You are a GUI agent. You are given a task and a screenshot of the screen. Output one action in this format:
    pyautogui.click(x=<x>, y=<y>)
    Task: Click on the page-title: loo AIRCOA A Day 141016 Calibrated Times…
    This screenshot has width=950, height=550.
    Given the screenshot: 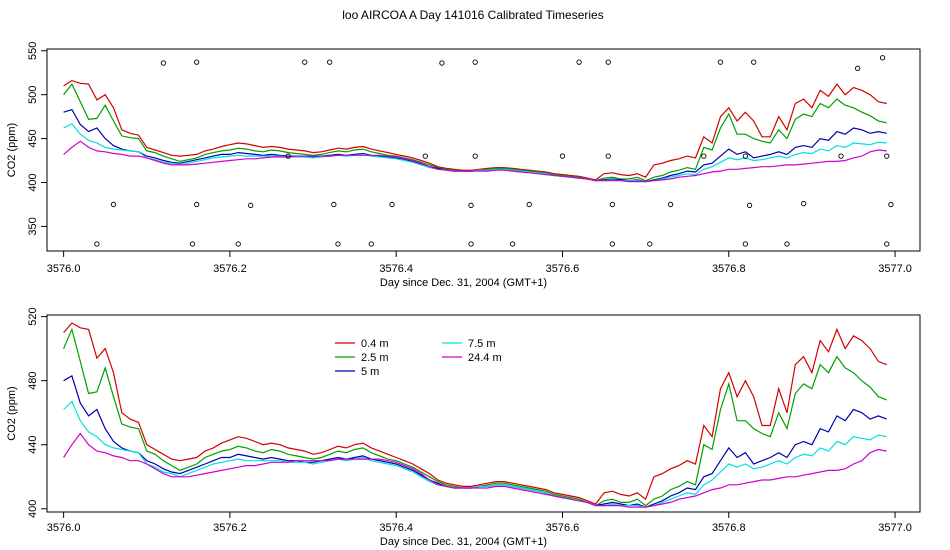 What is the action you would take?
    pyautogui.click(x=472, y=15)
    